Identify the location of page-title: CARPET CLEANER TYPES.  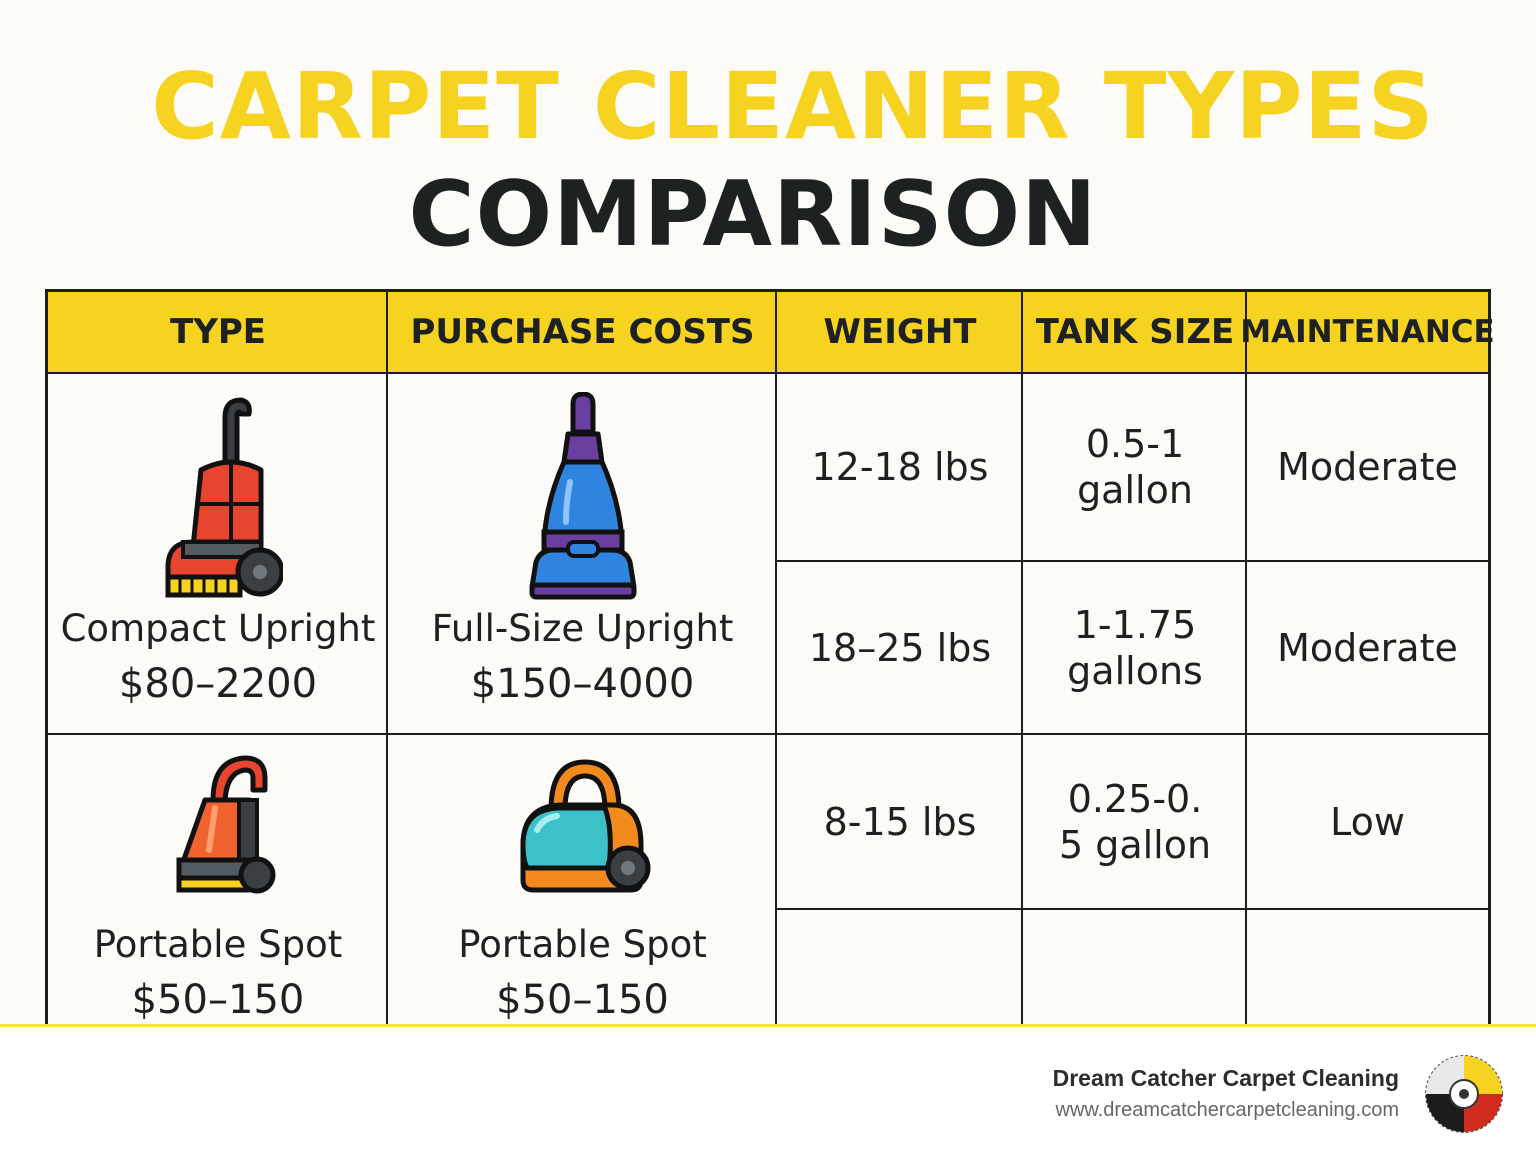
(793, 106).